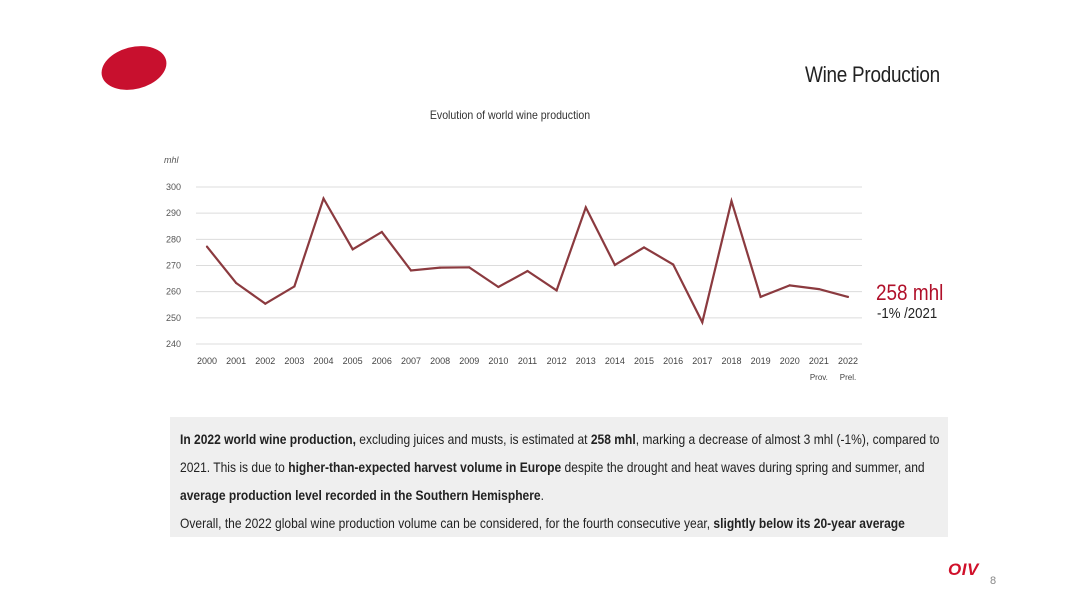 This screenshot has width=1080, height=608. Describe the element at coordinates (963, 569) in the screenshot. I see `footer-logo: OIV` at that location.